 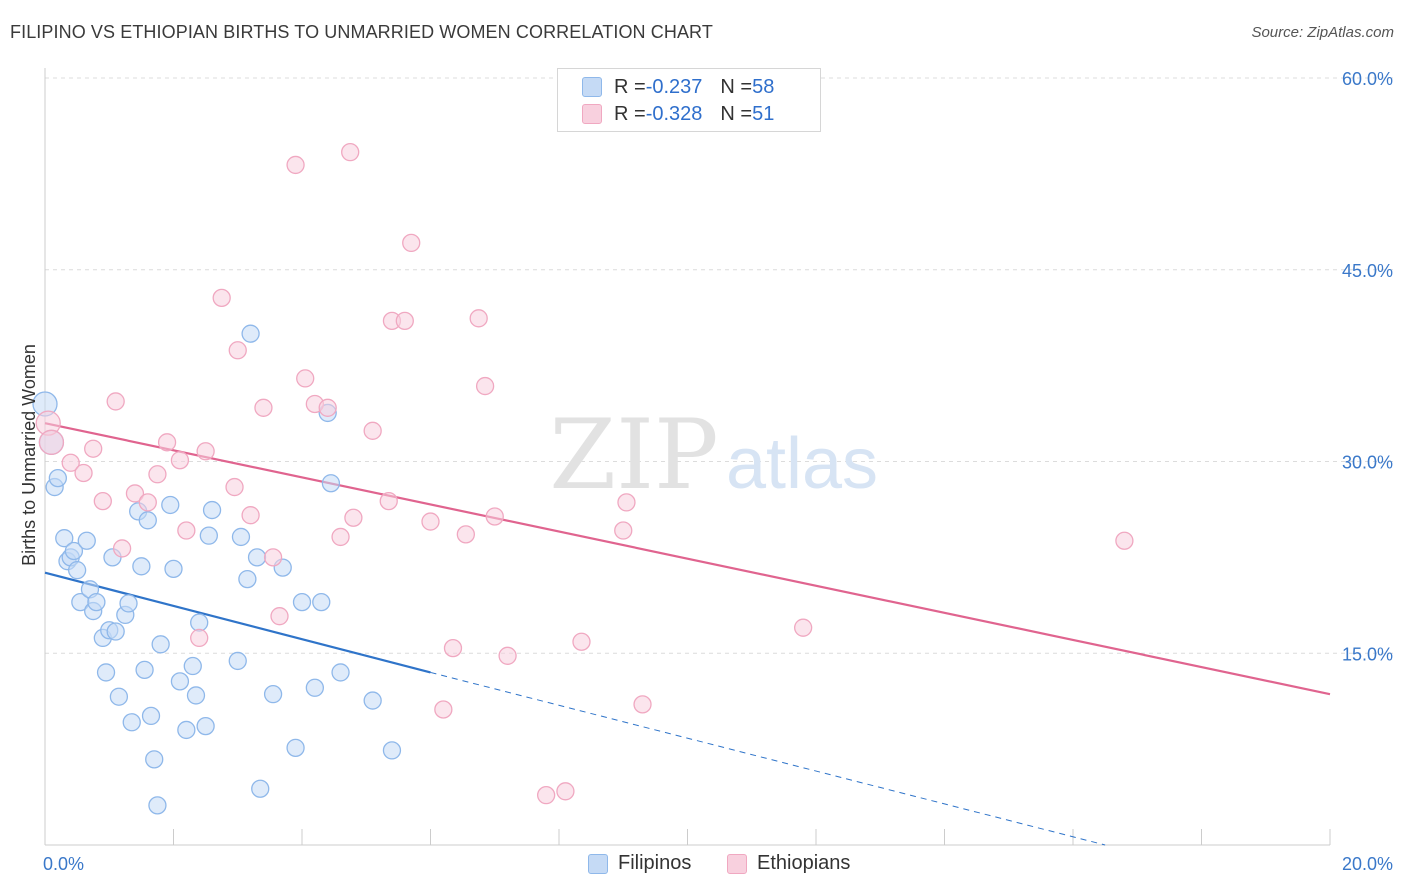 I want to click on ethiopians-swatch, so click(x=592, y=114).